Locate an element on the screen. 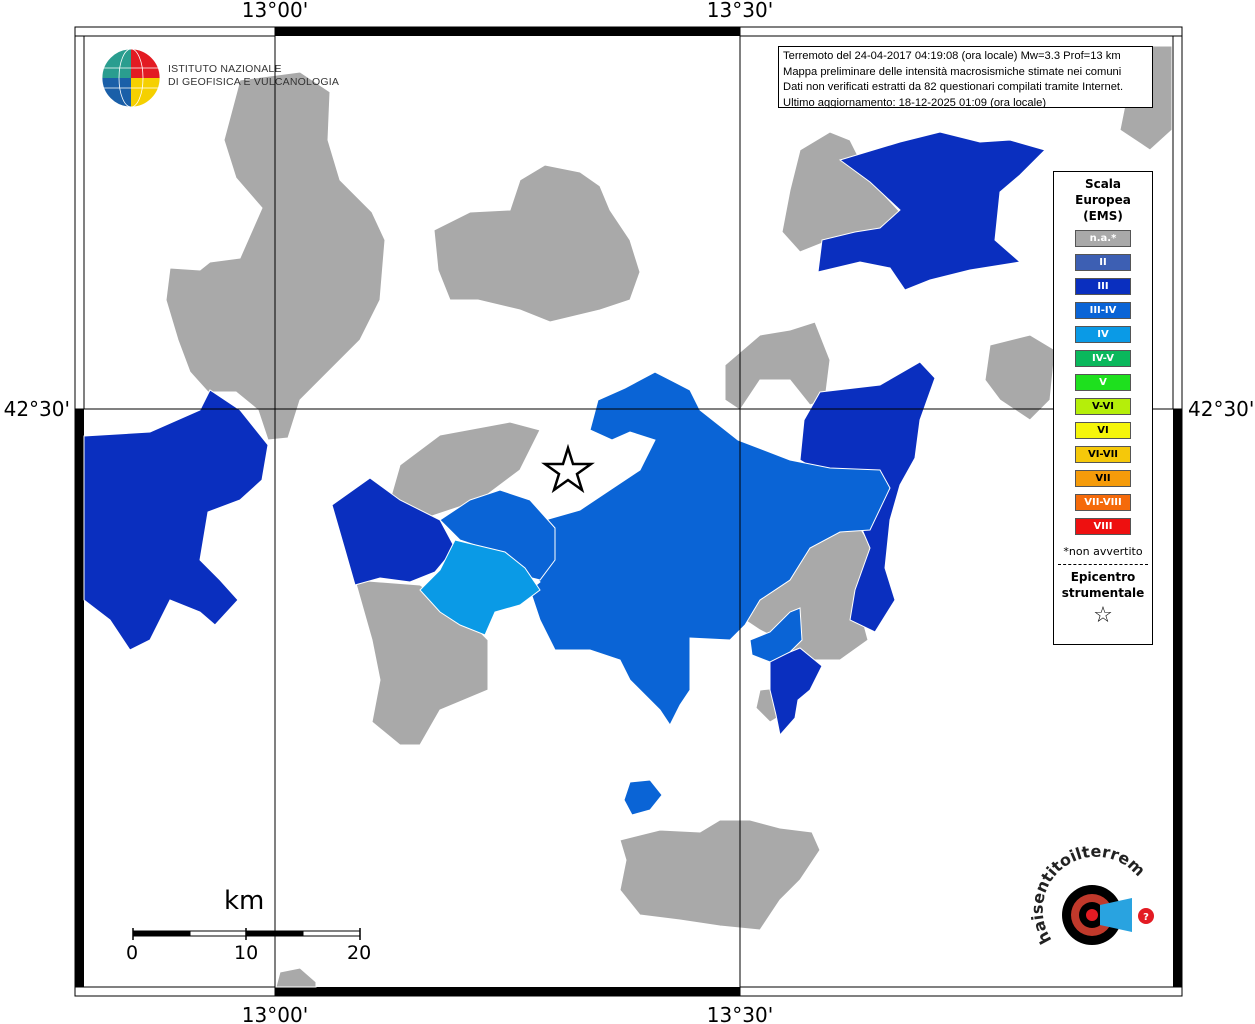  legend-note: *non avvertito is located at coordinates (1103, 551).